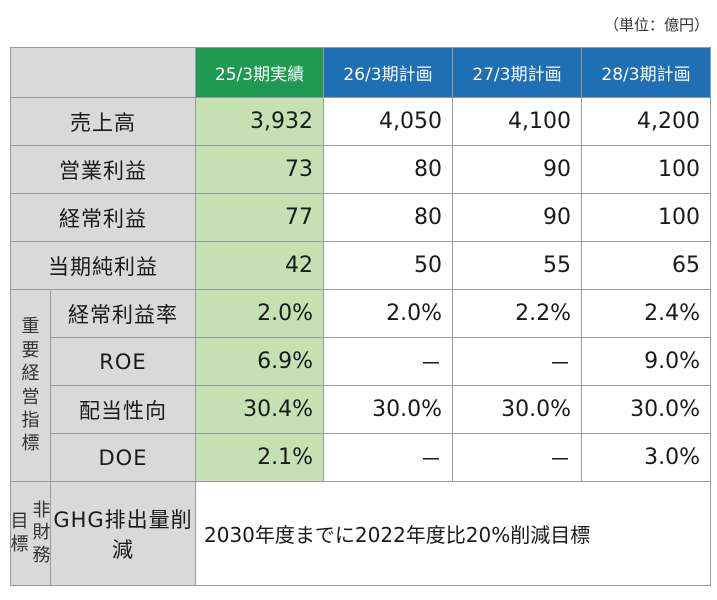  What do you see at coordinates (646, 457) in the screenshot?
I see `cell-plan: 3.0%` at bounding box center [646, 457].